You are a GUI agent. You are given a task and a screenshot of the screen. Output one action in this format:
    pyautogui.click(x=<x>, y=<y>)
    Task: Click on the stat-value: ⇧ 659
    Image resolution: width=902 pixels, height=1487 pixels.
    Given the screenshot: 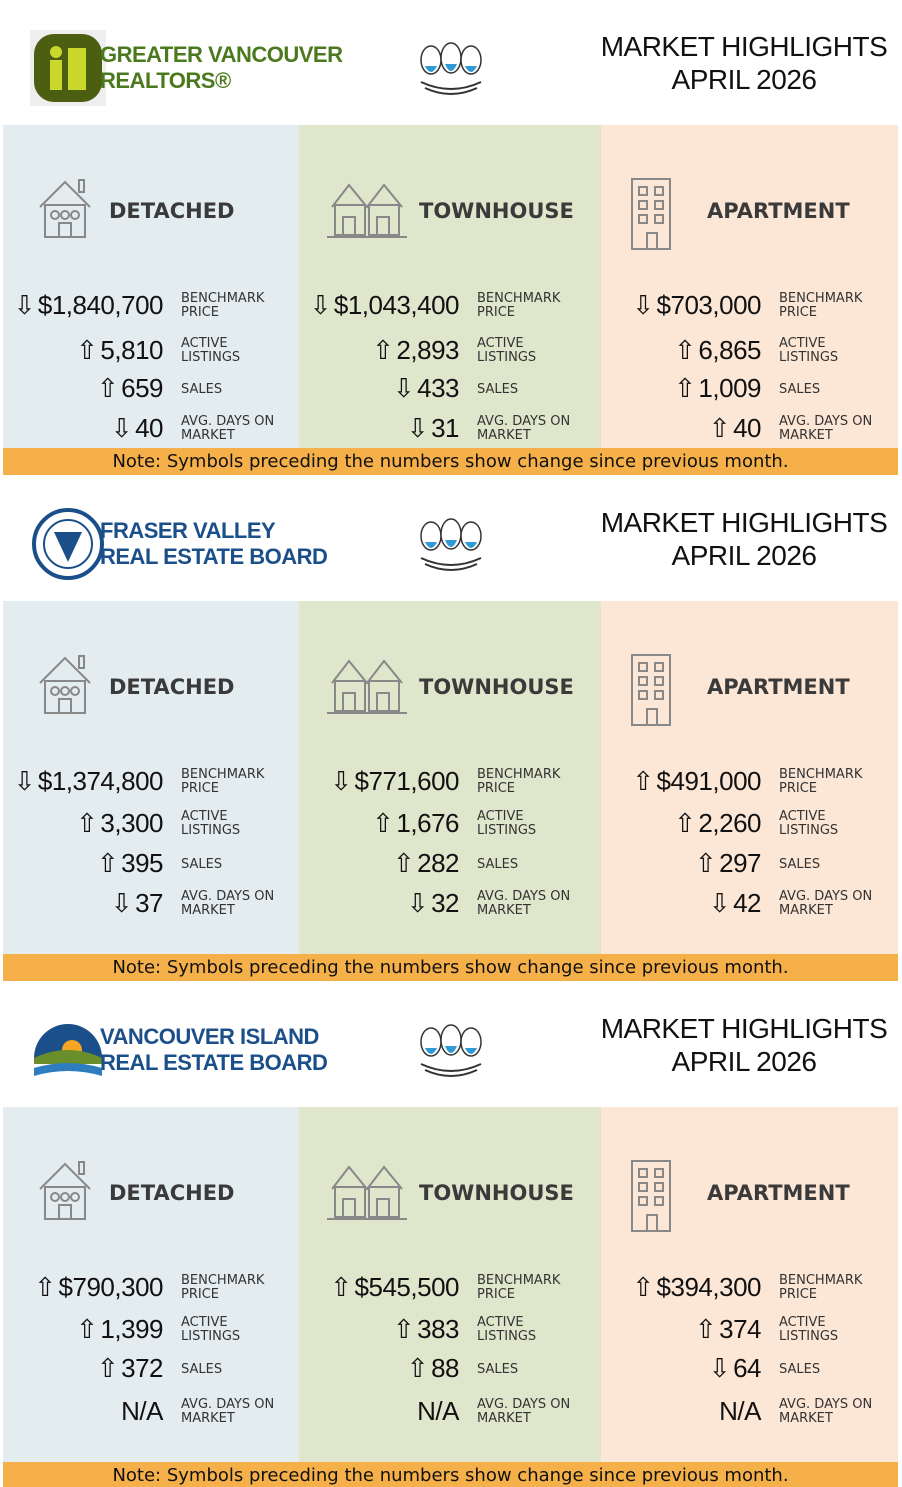 What is the action you would take?
    pyautogui.click(x=82, y=388)
    